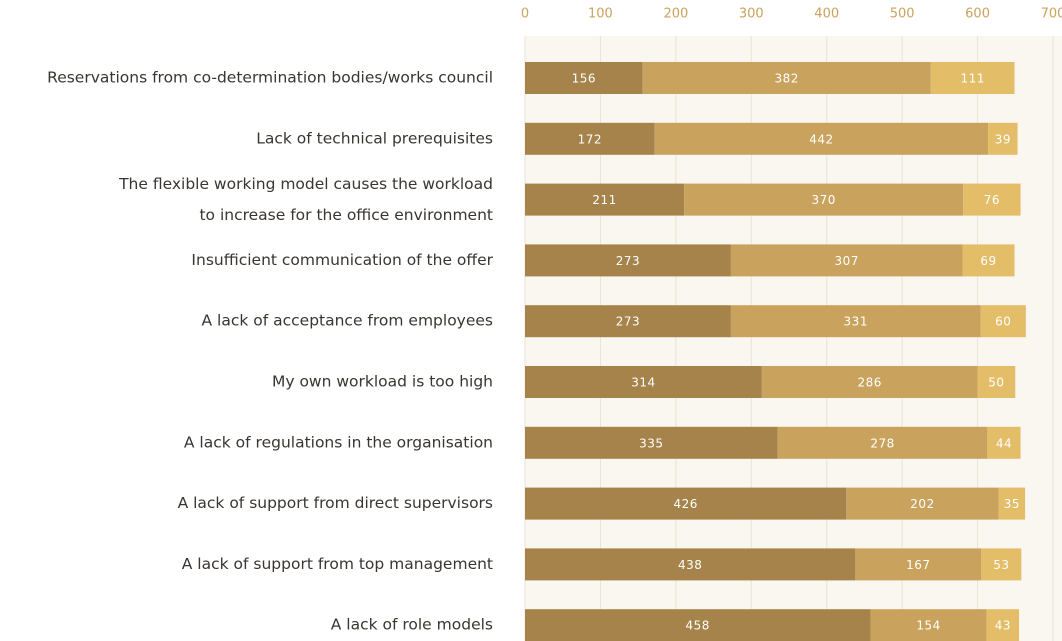 This screenshot has width=1062, height=641. I want to click on x-tick-label: 0, so click(525, 14).